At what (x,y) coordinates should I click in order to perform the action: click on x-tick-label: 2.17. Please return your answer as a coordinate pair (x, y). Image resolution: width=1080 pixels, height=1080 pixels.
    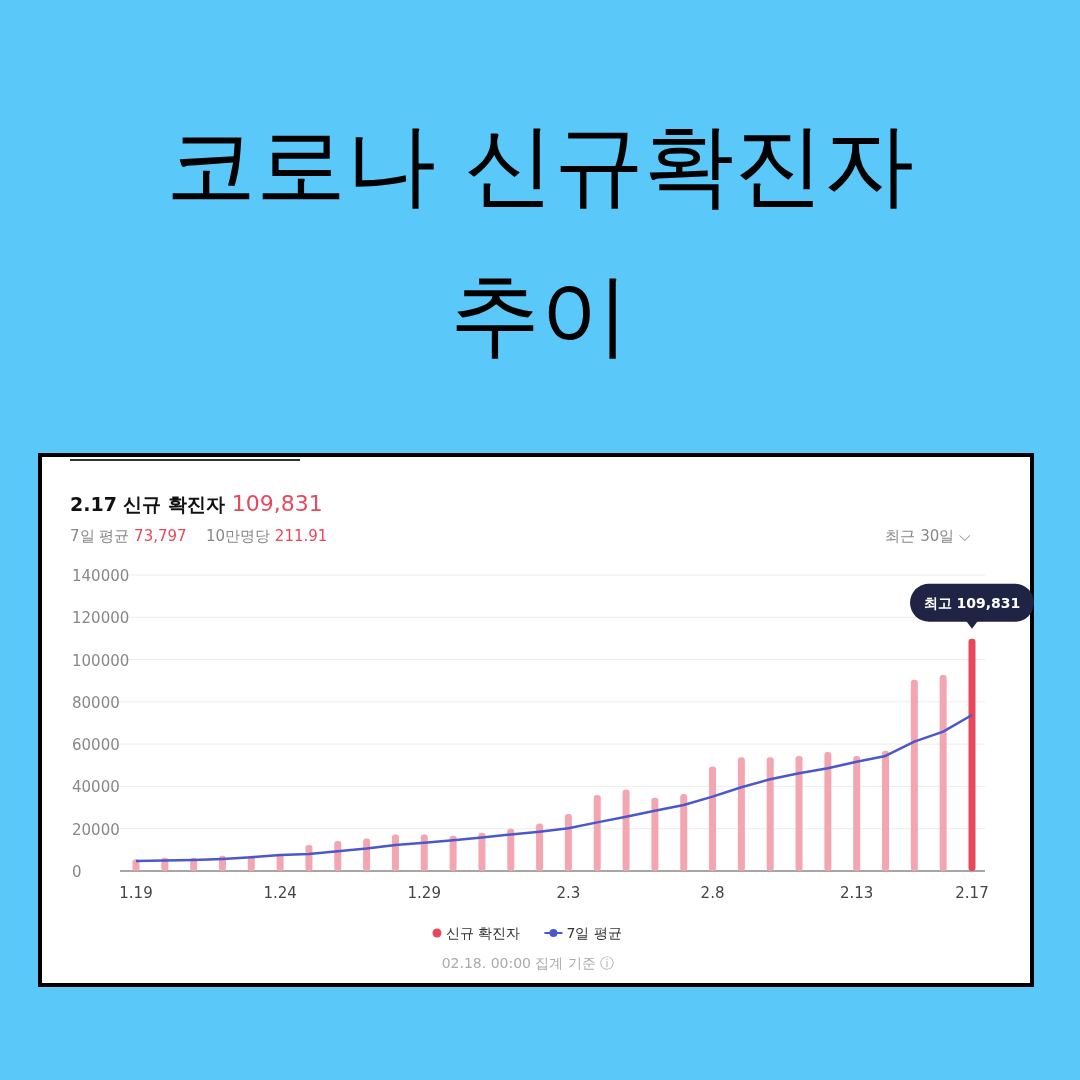
    Looking at the image, I should click on (972, 893).